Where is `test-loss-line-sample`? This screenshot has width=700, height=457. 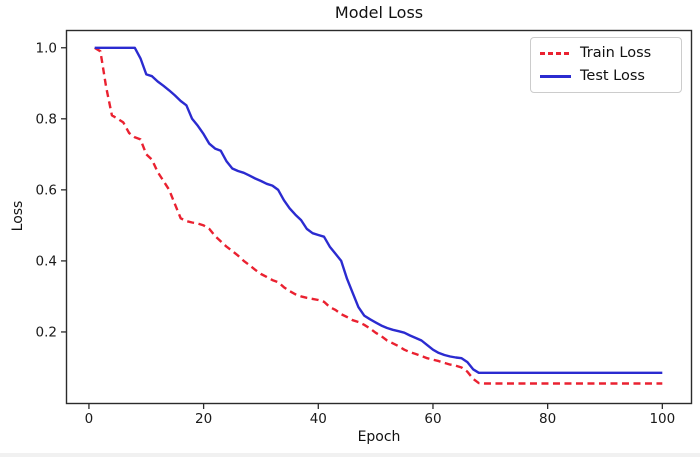
test-loss-line-sample is located at coordinates (555, 76).